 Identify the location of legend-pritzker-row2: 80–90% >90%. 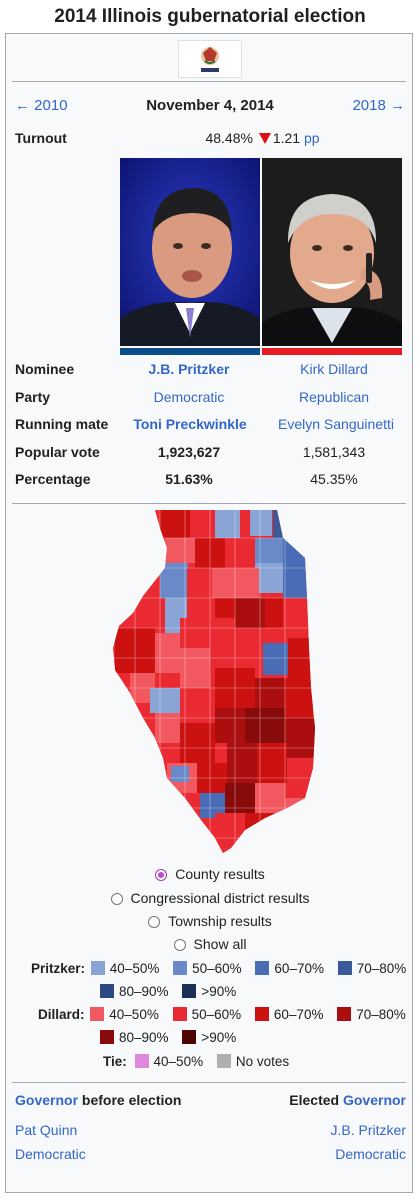
(168, 992).